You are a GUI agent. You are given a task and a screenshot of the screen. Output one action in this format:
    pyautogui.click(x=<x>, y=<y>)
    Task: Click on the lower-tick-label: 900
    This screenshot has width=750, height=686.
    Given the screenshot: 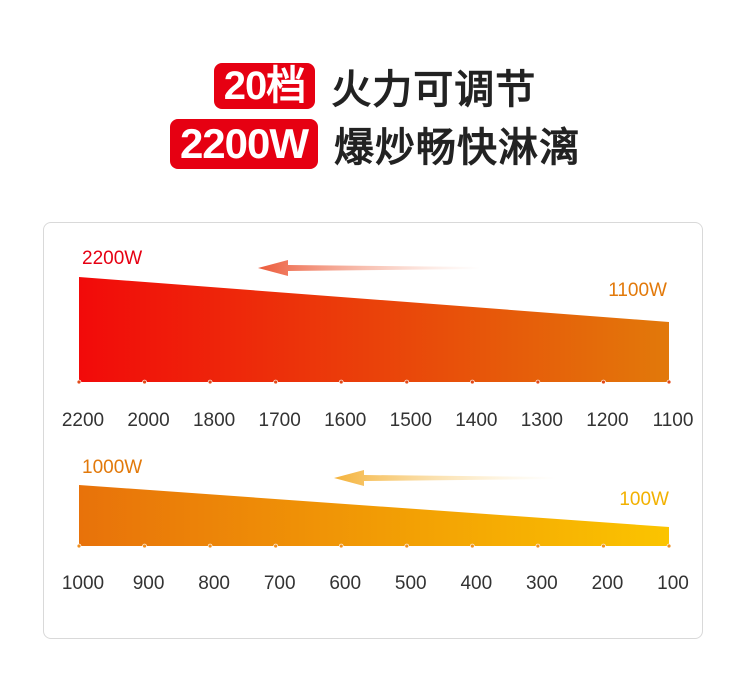 What is the action you would take?
    pyautogui.click(x=149, y=583)
    